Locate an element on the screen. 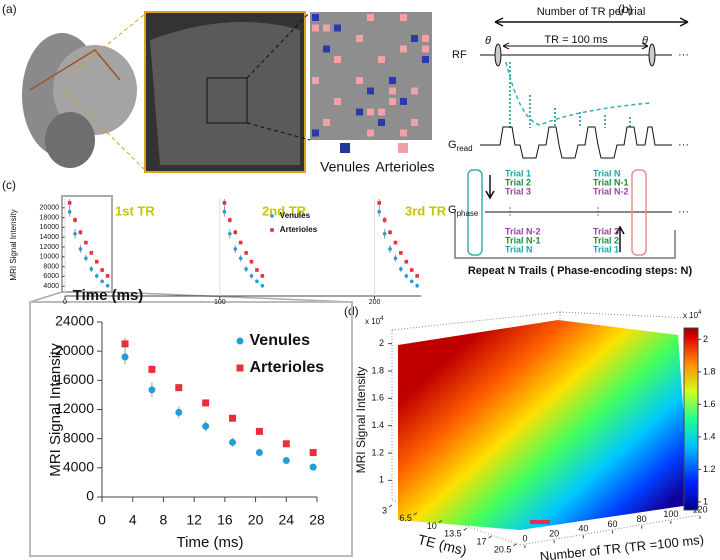  trial-label: Trial N-2 is located at coordinates (611, 191).